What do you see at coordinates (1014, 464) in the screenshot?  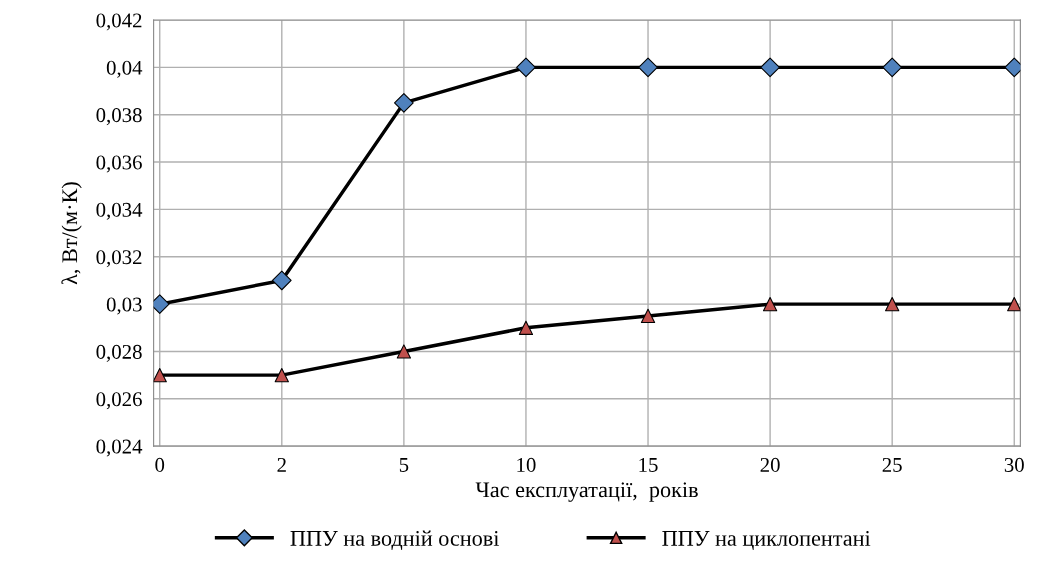 I see `x-tick-label: 30` at bounding box center [1014, 464].